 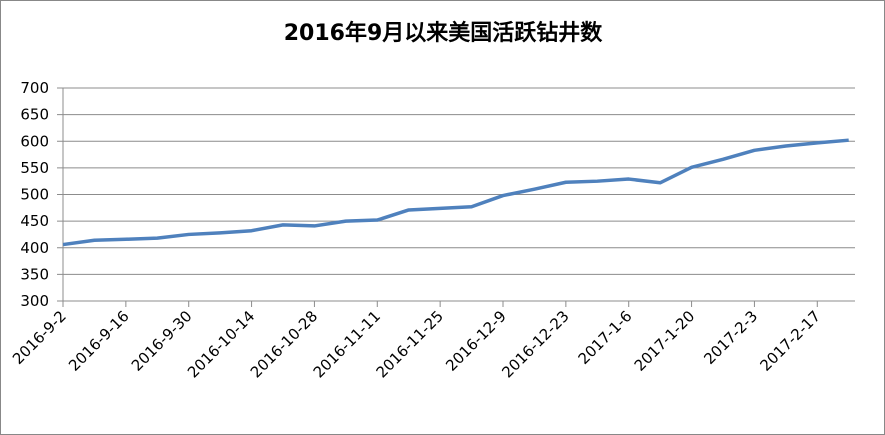 What do you see at coordinates (34, 115) in the screenshot?
I see `y-tick-label: 650` at bounding box center [34, 115].